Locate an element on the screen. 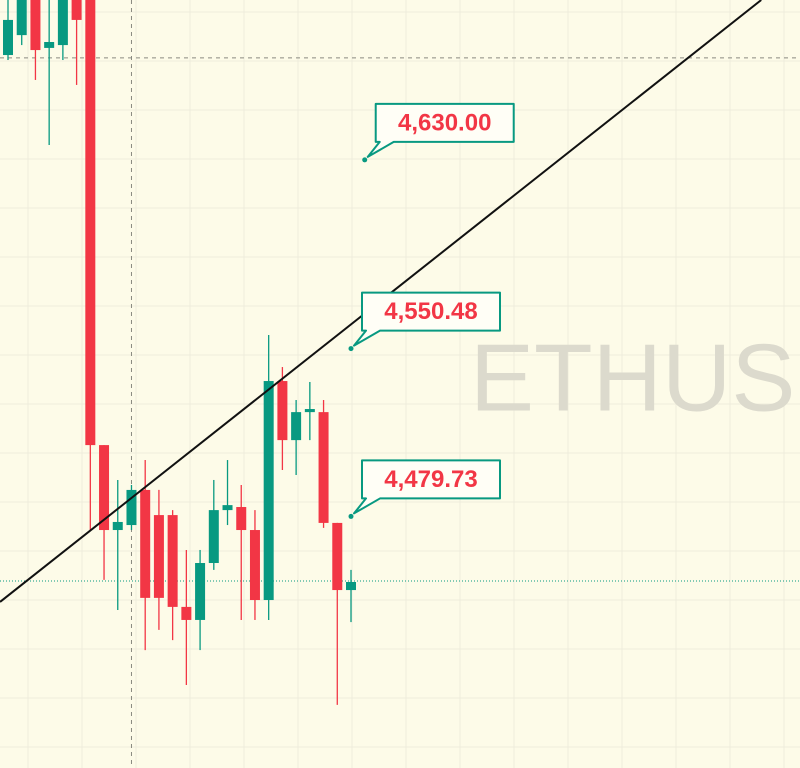  annotation-label: 4,550.48 is located at coordinates (430, 311).